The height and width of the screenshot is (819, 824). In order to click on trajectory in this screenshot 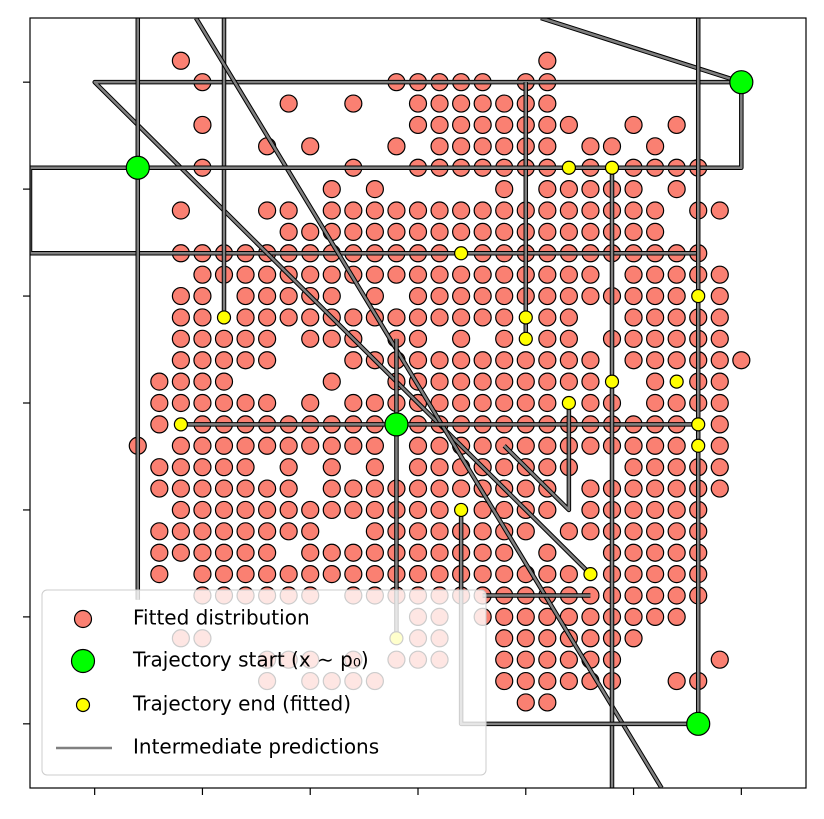, I will do `click(641, 51)`.